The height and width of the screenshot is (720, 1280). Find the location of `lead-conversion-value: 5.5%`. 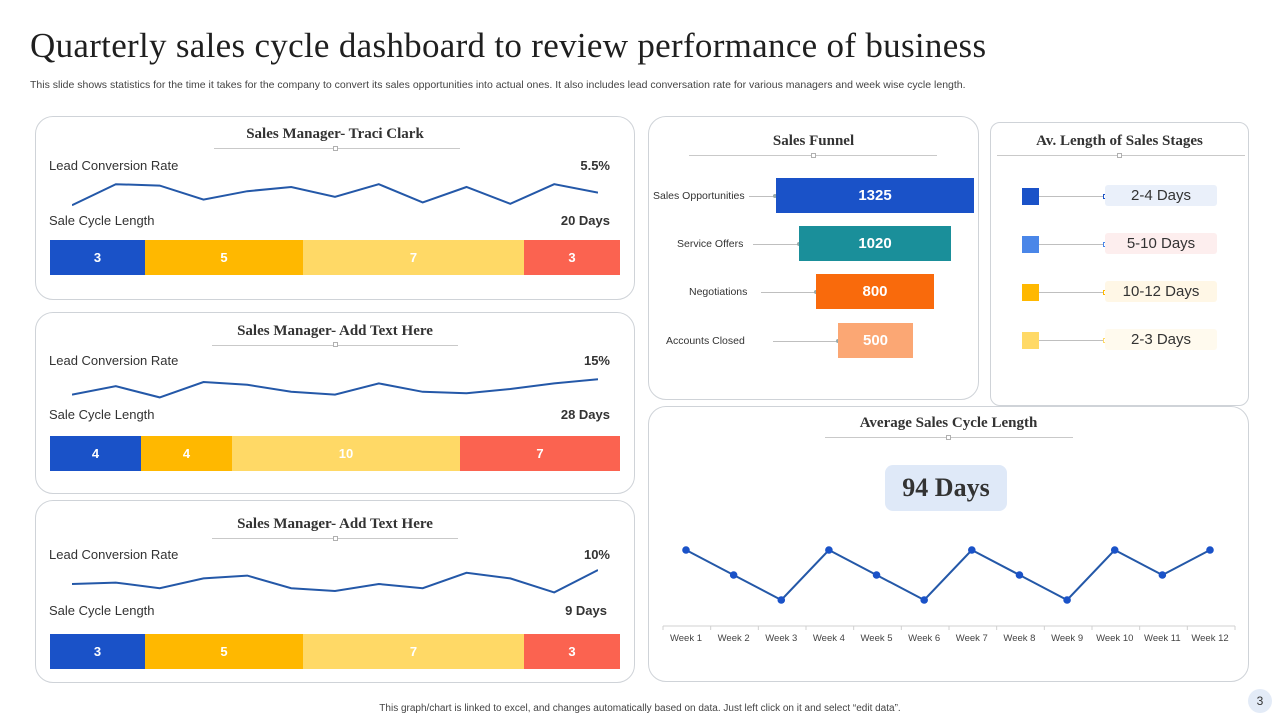

lead-conversion-value: 5.5% is located at coordinates (595, 165).